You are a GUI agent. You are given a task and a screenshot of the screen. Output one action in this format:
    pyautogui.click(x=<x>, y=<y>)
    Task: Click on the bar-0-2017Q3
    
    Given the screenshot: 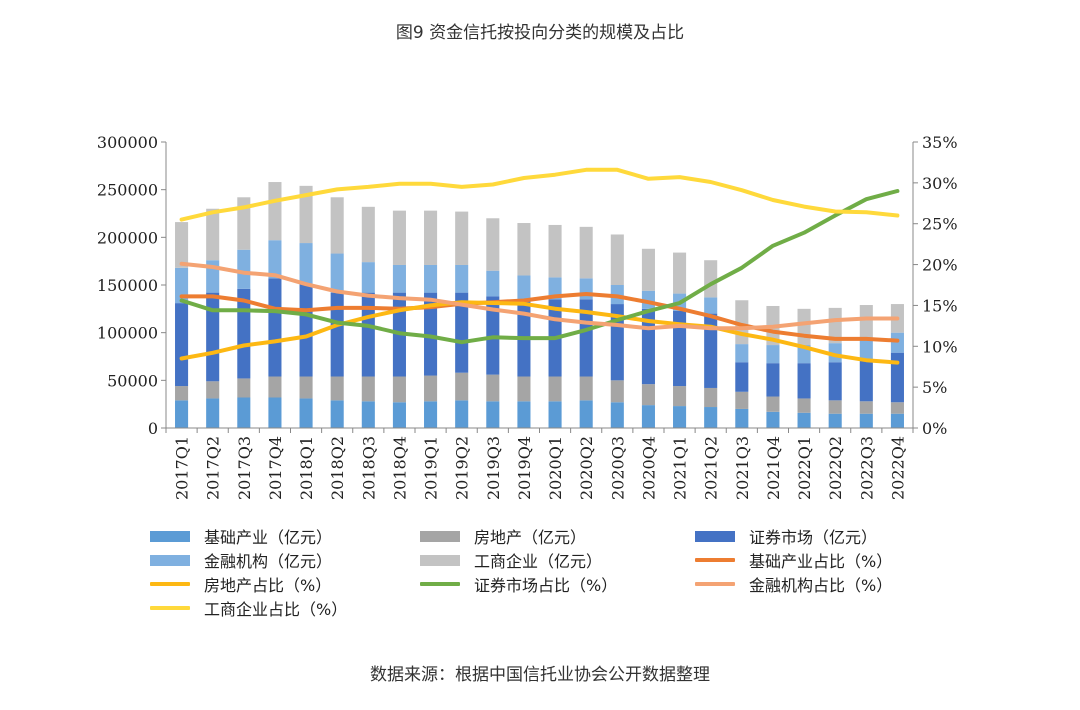 What is the action you would take?
    pyautogui.click(x=244, y=412)
    